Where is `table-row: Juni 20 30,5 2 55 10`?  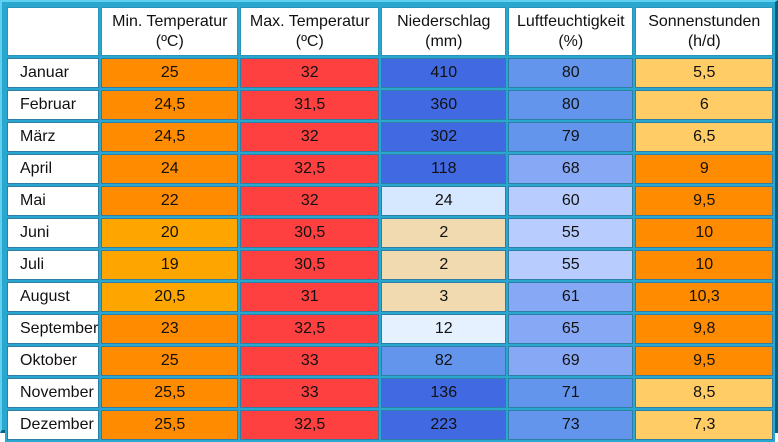
table-row: Juni 20 30,5 2 55 10 is located at coordinates (390, 233).